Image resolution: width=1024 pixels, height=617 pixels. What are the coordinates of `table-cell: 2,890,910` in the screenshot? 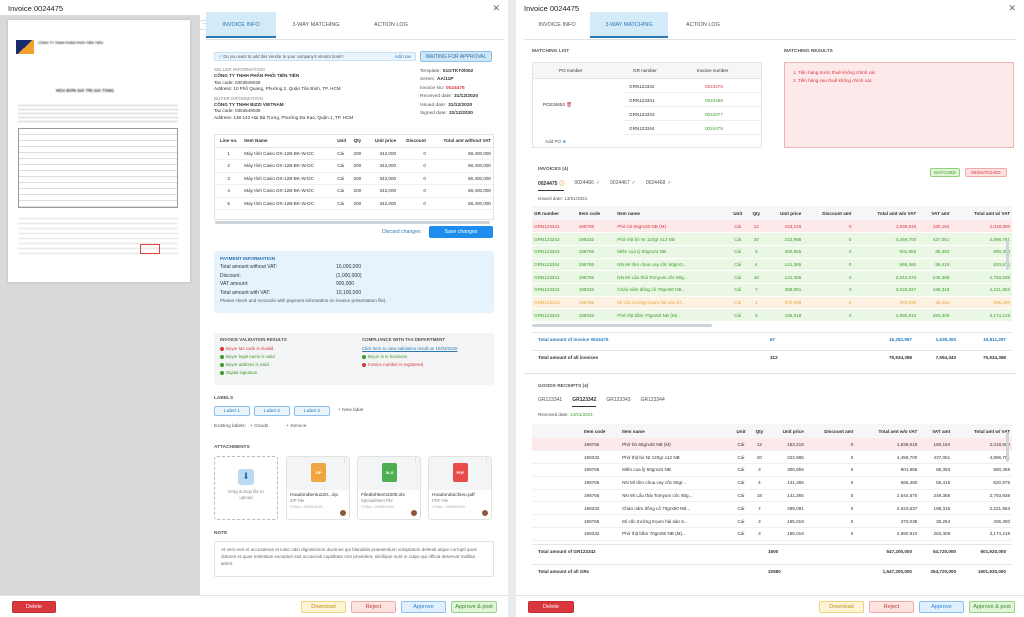 It's located at (907, 534).